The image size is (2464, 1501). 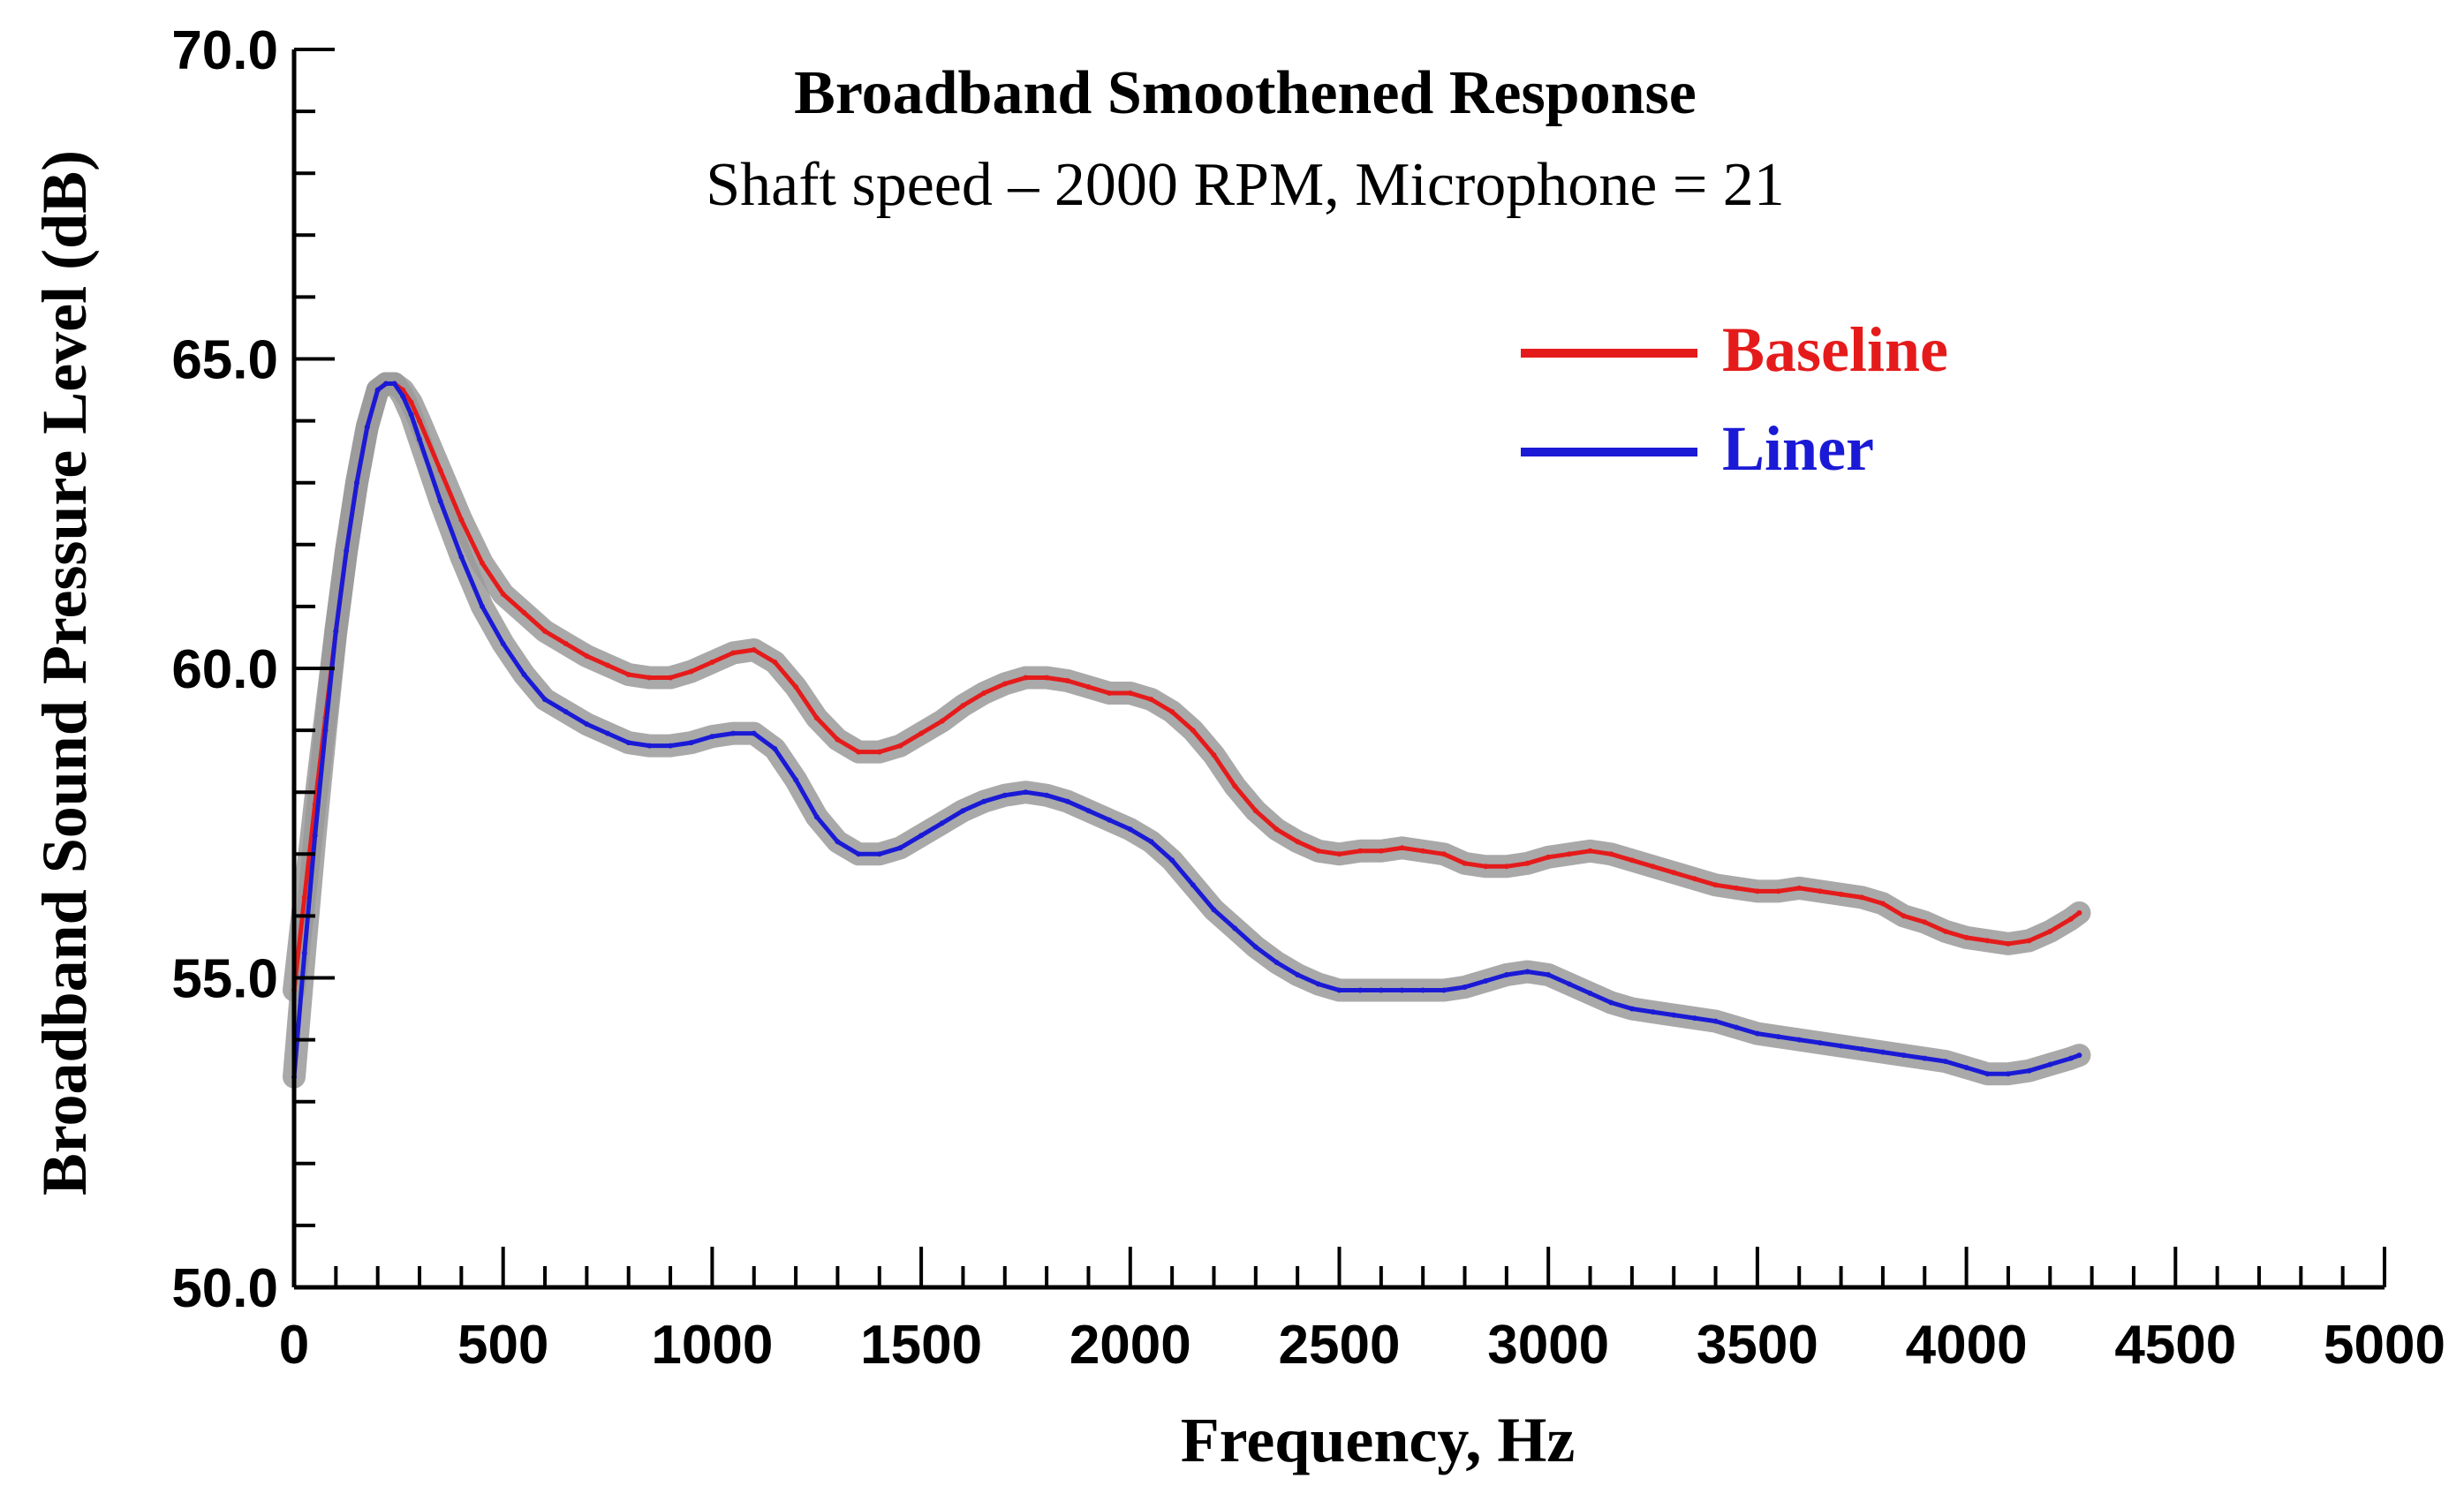 I want to click on x-tick-label: 3000, so click(x=1548, y=1345).